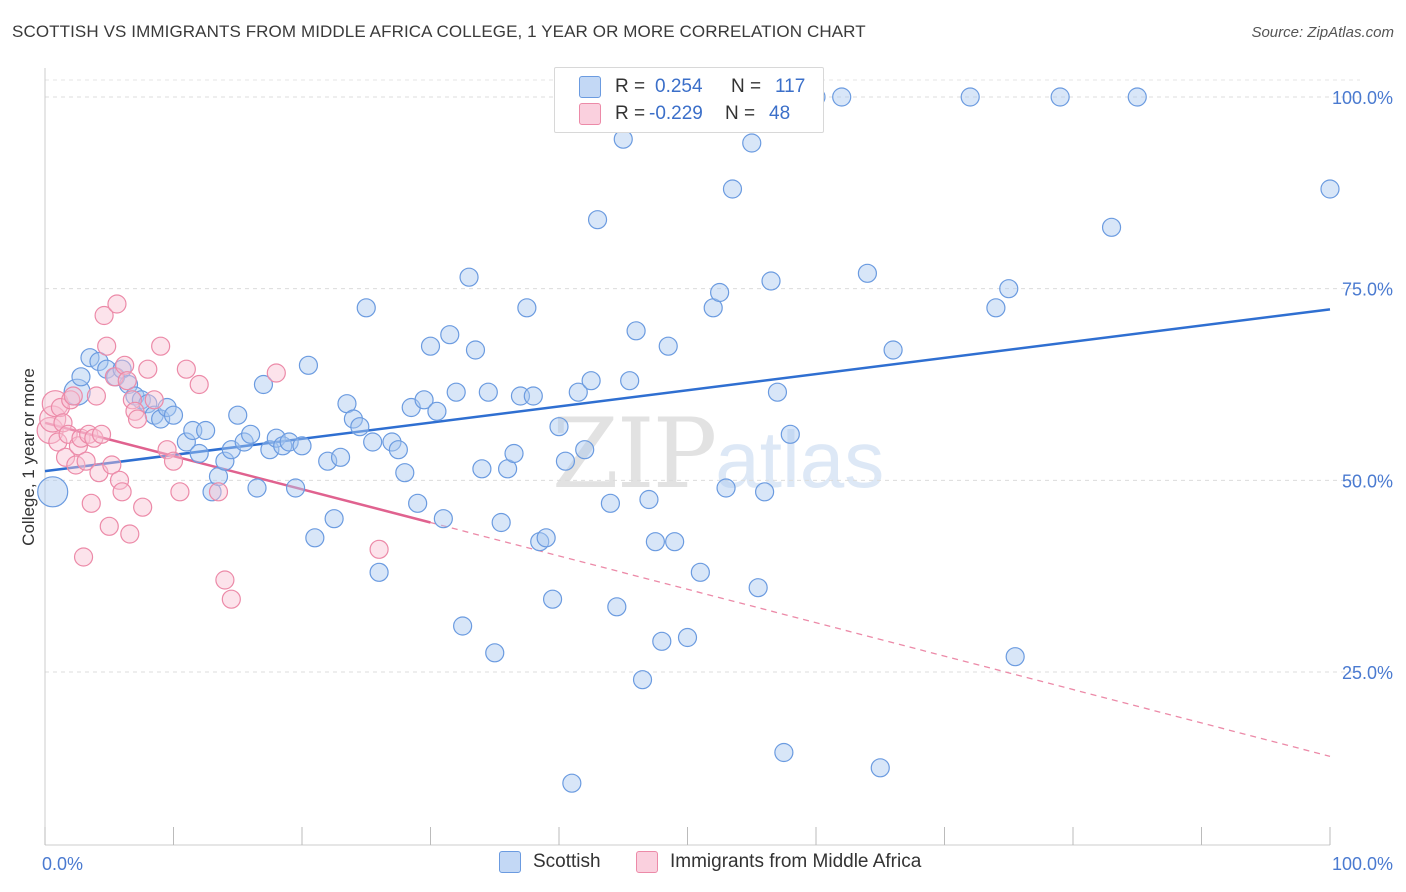  I want to click on y-tick-label: 100.0%, so click(1362, 98).